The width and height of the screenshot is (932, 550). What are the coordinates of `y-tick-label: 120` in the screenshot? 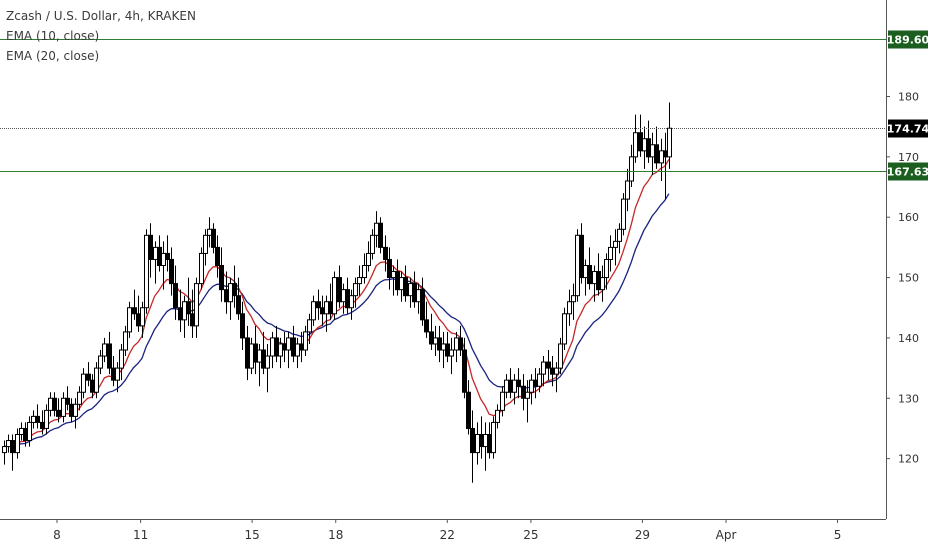 It's located at (908, 459).